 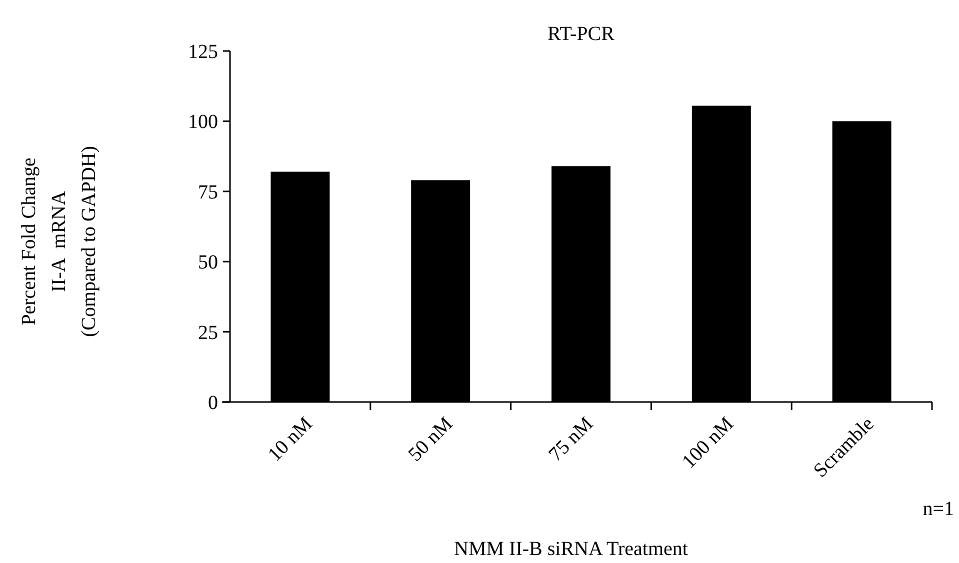 I want to click on y-tick-label: 0, so click(x=213, y=403).